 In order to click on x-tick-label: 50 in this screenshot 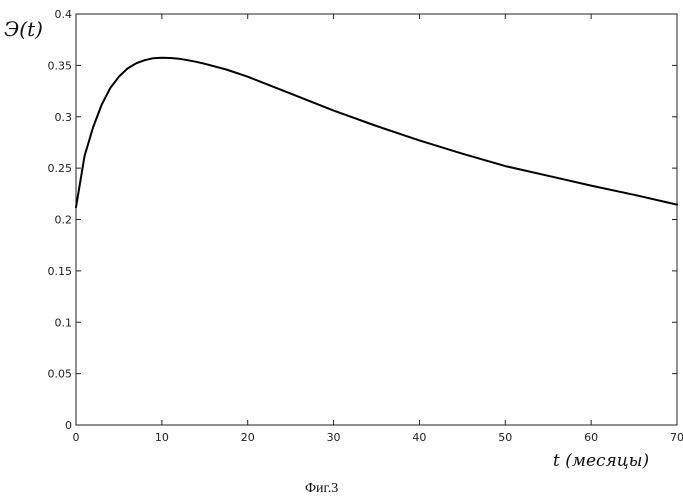, I will do `click(505, 437)`.